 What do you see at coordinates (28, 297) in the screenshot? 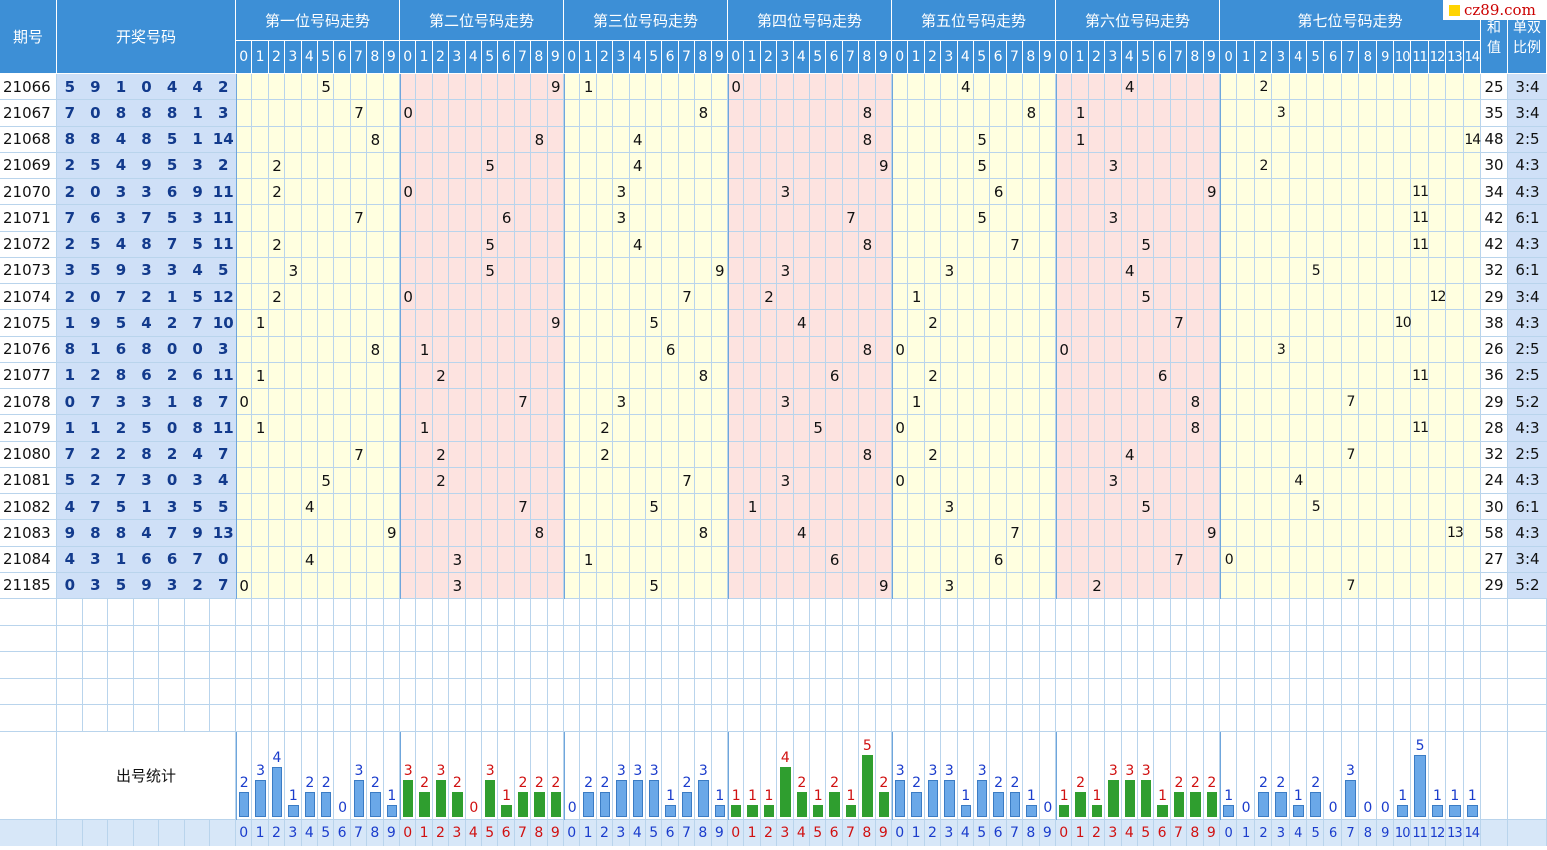
I see `issue-cell: 21074` at bounding box center [28, 297].